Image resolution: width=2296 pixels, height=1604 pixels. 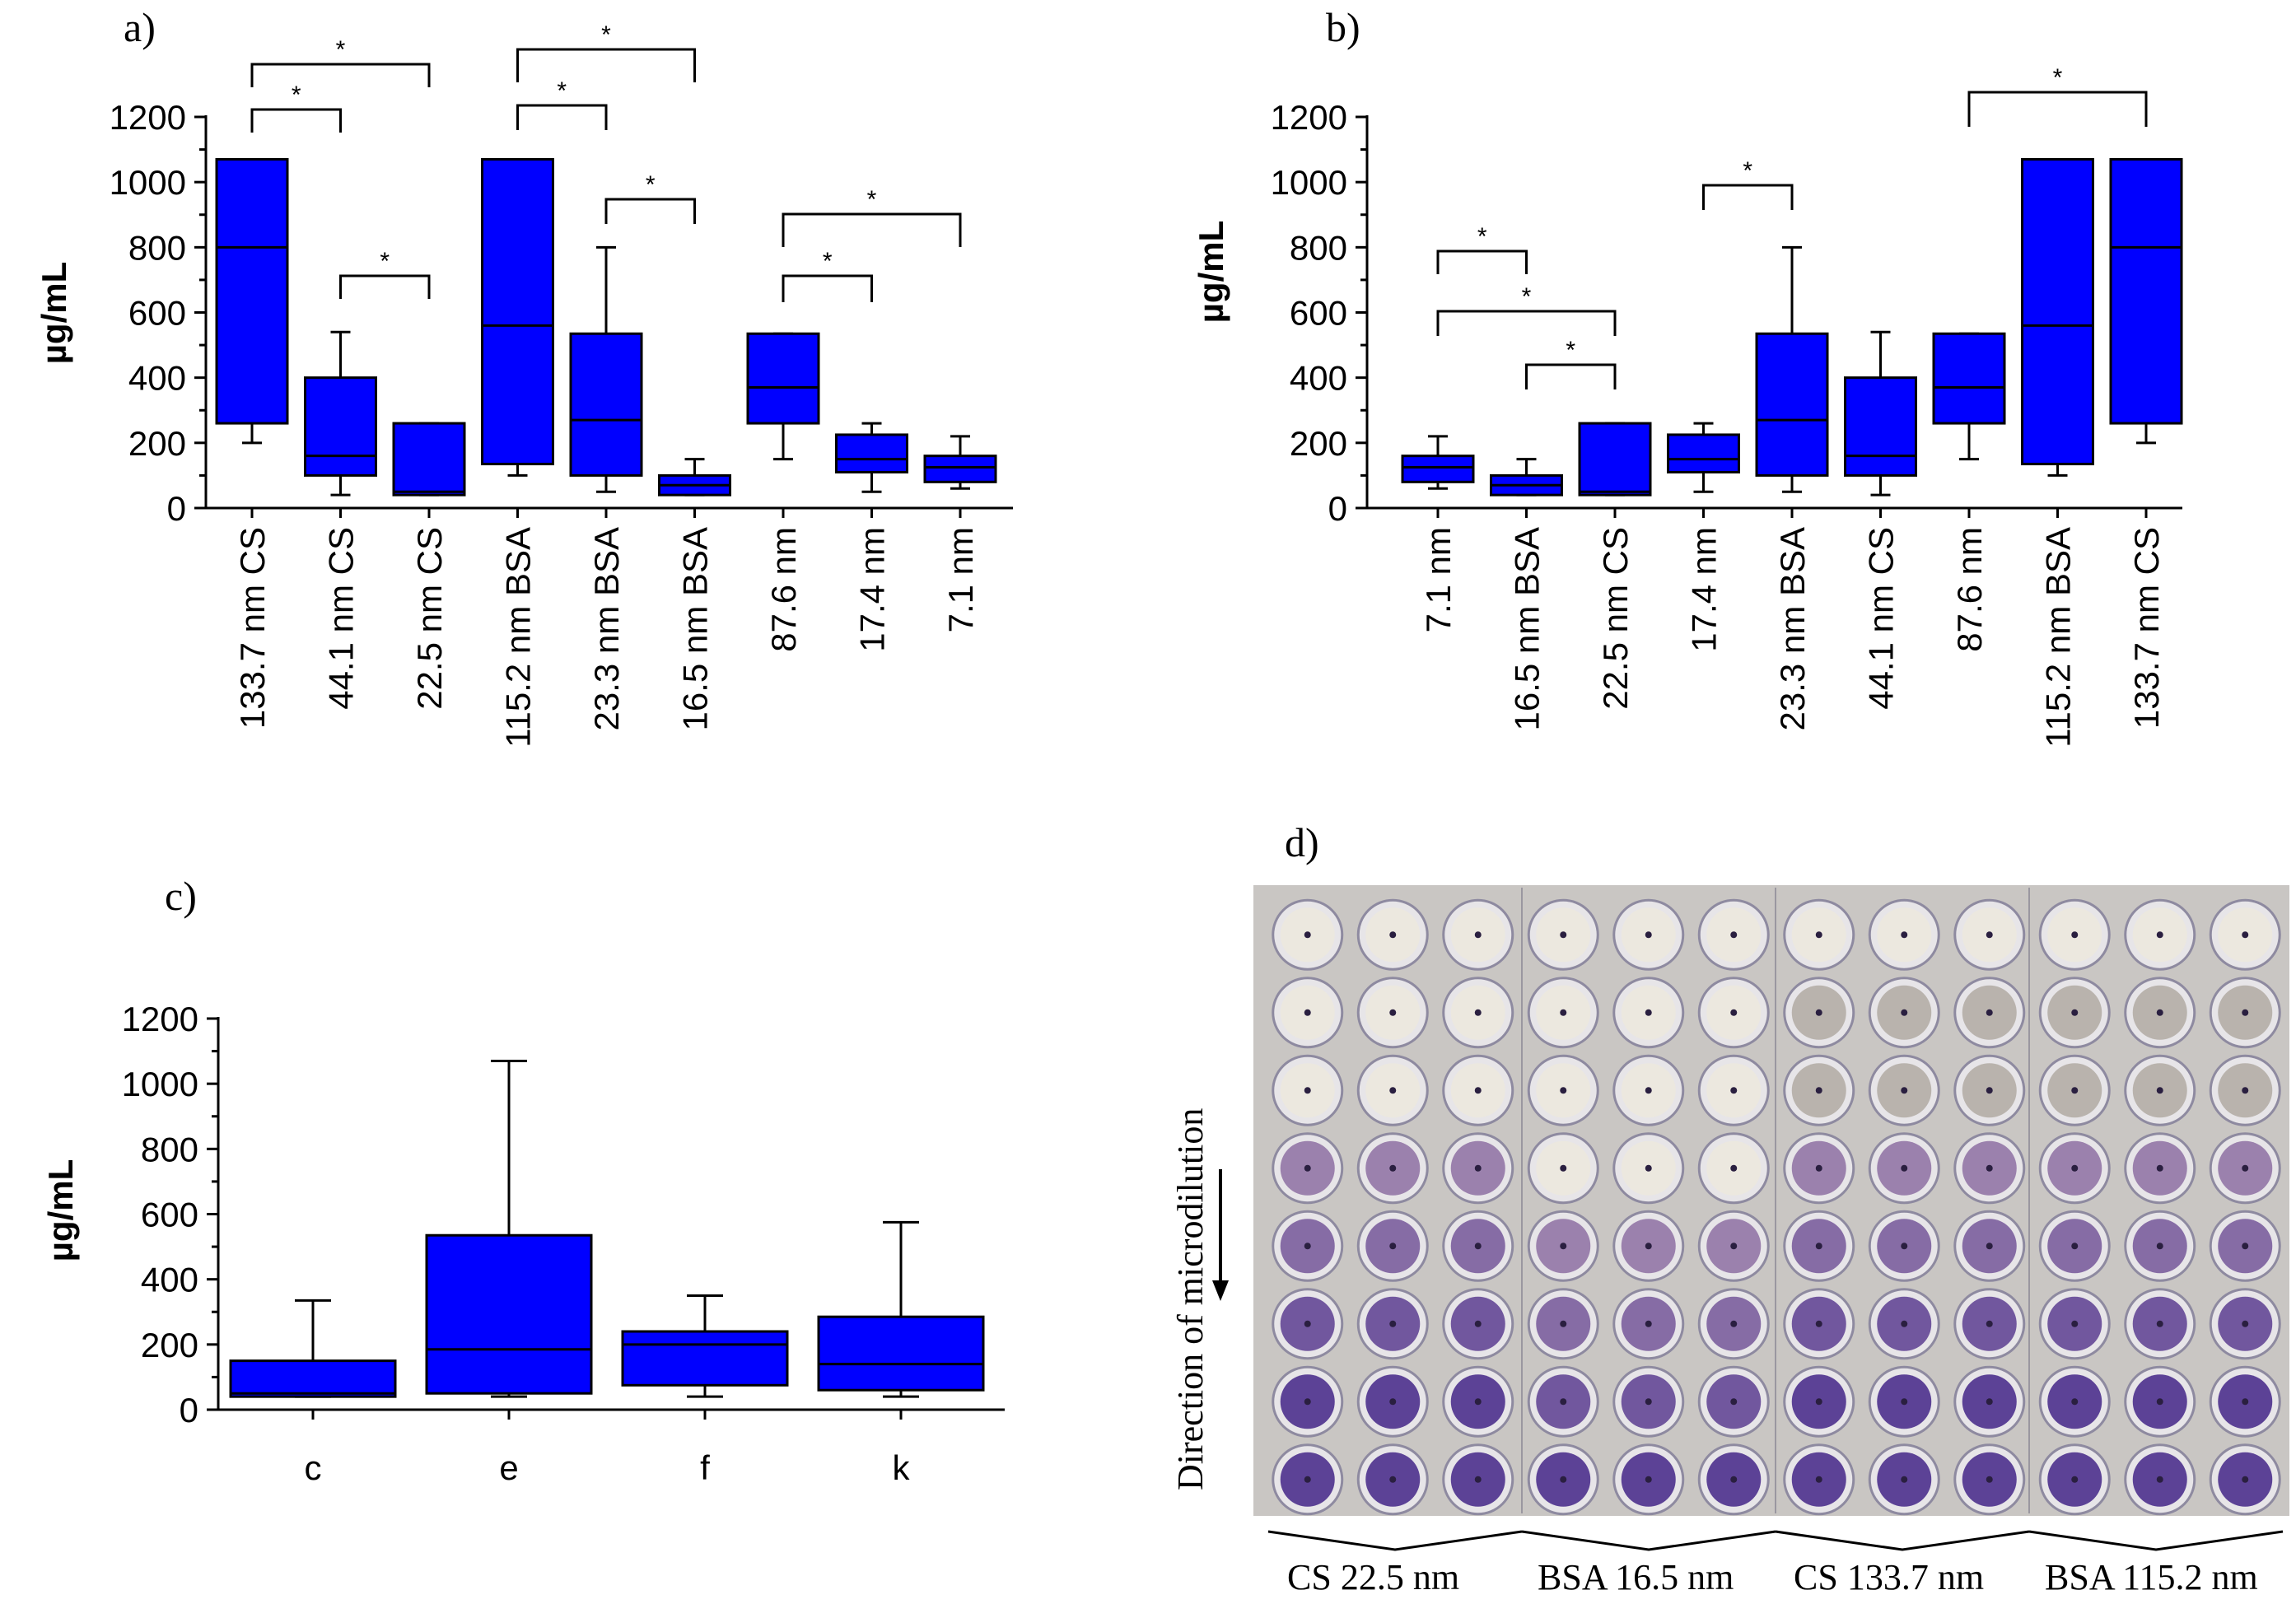 What do you see at coordinates (157, 378) in the screenshot?
I see `y-tick-label: 400` at bounding box center [157, 378].